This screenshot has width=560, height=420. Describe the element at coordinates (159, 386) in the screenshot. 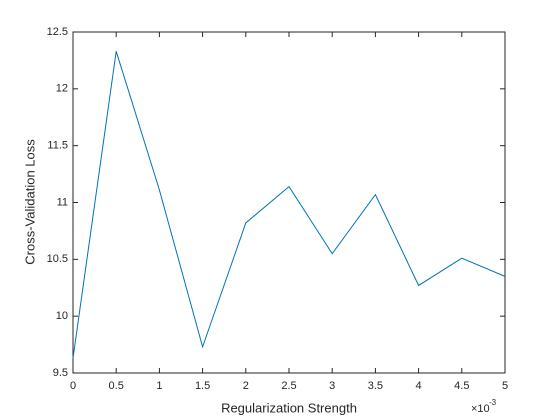

I see `x-tick-label: 1` at that location.